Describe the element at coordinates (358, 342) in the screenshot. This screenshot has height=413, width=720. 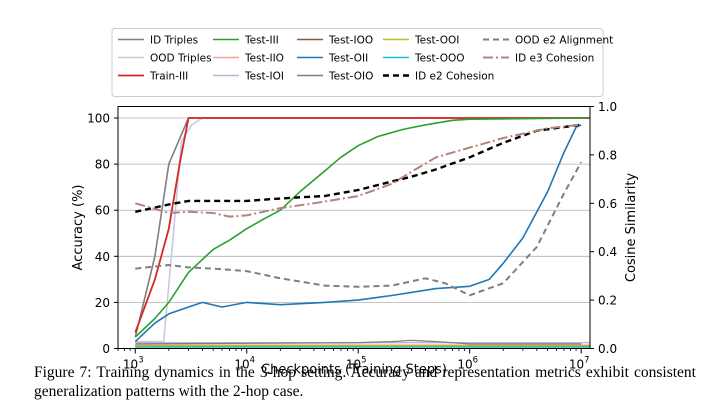
I see `series-line-test-oio` at that location.